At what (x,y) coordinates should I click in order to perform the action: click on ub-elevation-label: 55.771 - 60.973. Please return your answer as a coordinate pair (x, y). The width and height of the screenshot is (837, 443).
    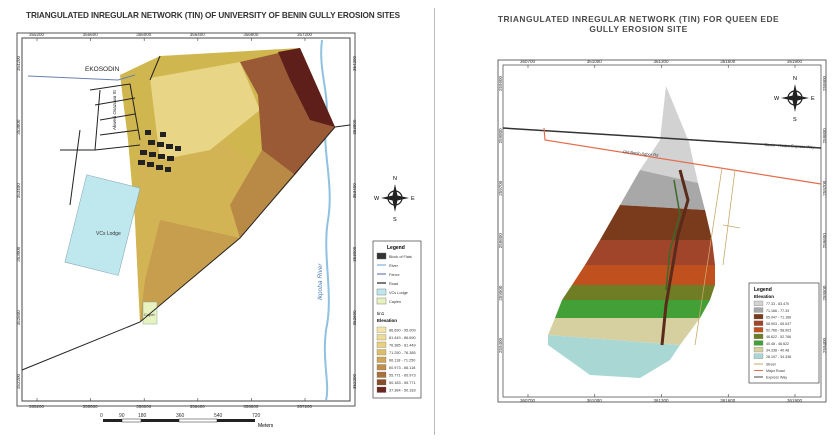
    Looking at the image, I should click on (402, 376).